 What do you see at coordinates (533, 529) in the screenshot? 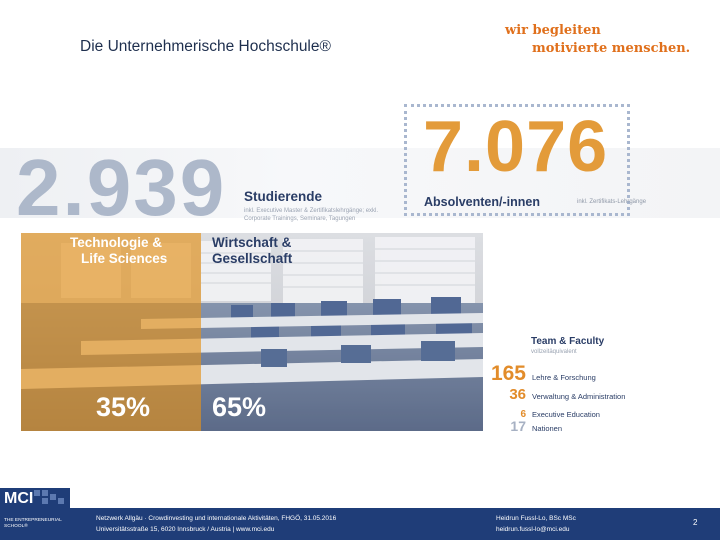
I see `footer-contact-email: heidrun.fussl-lo@mci.edu` at bounding box center [533, 529].